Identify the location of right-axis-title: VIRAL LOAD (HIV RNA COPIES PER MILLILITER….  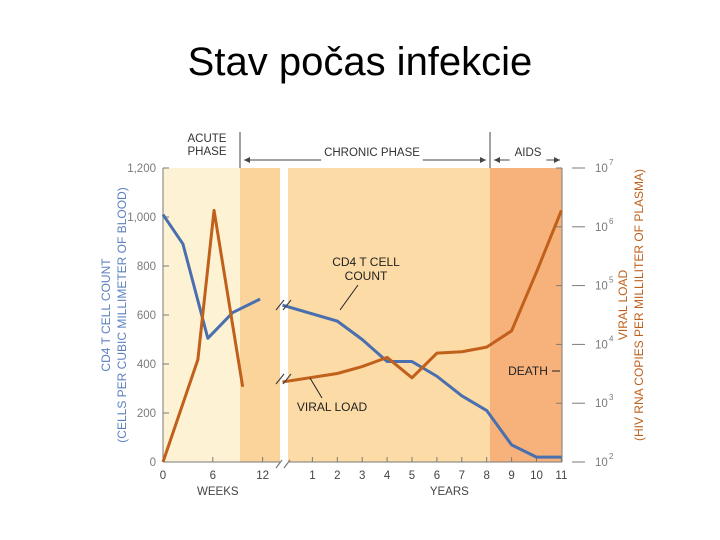
(631, 305).